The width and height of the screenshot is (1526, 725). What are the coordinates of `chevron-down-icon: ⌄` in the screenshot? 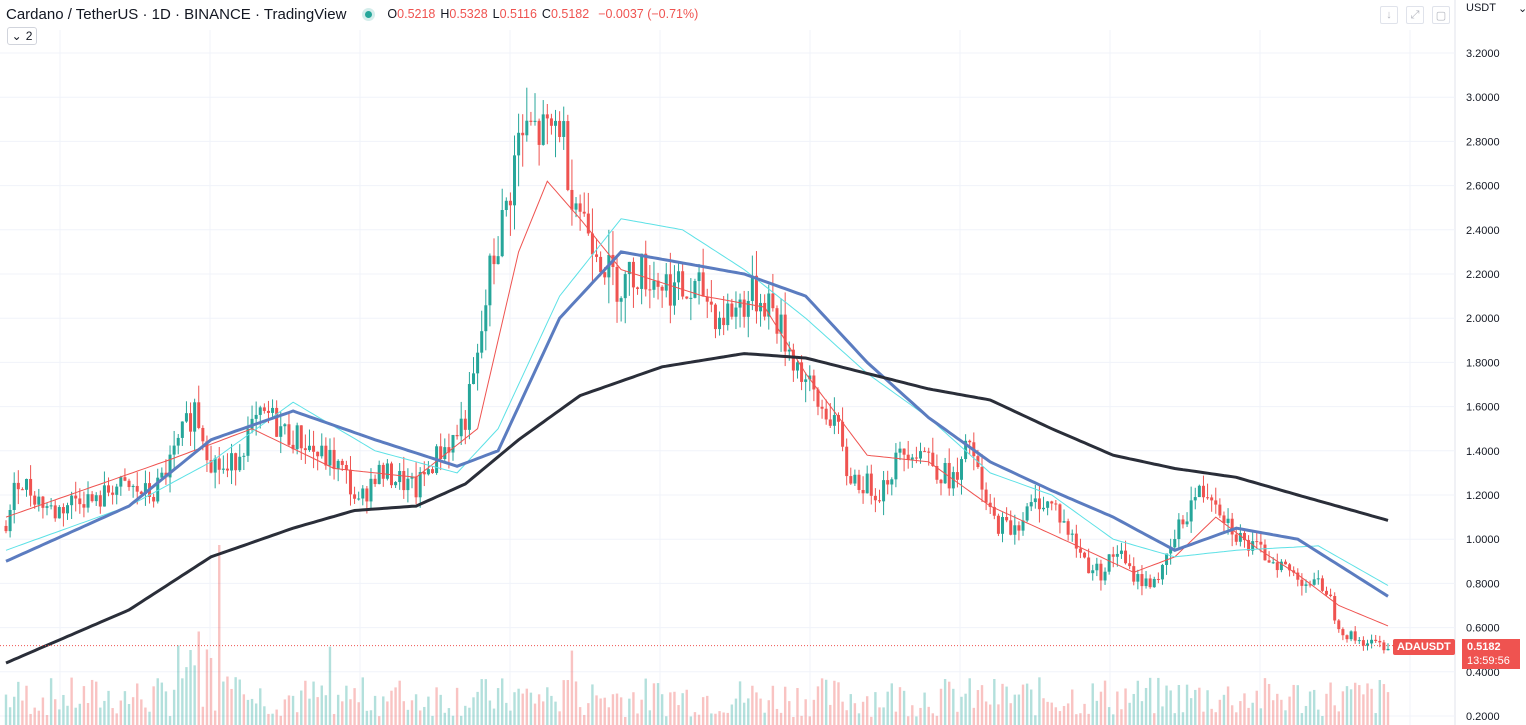 It's located at (1521, 9).